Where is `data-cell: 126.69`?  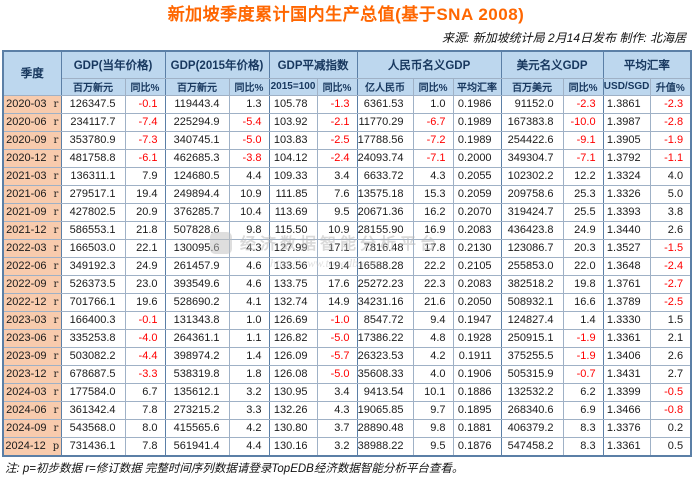 data-cell: 126.69 is located at coordinates (293, 320).